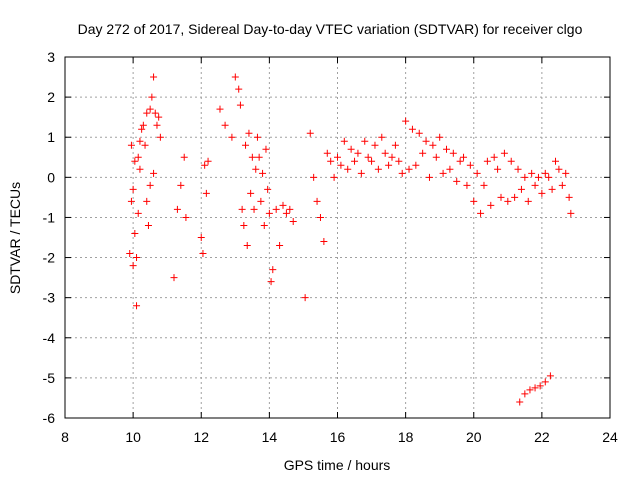 This screenshot has width=640, height=480. Describe the element at coordinates (49, 338) in the screenshot. I see `y-tick-label: -4` at that location.